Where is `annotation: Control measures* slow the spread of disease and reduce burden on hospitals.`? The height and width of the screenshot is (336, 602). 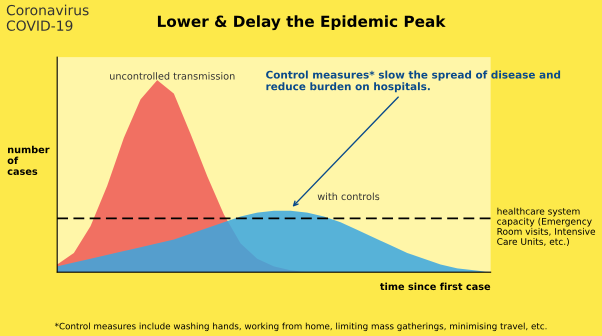
annotation: Control measures* slow the spread of disease and reduce burden on hospitals. is located at coordinates (413, 81).